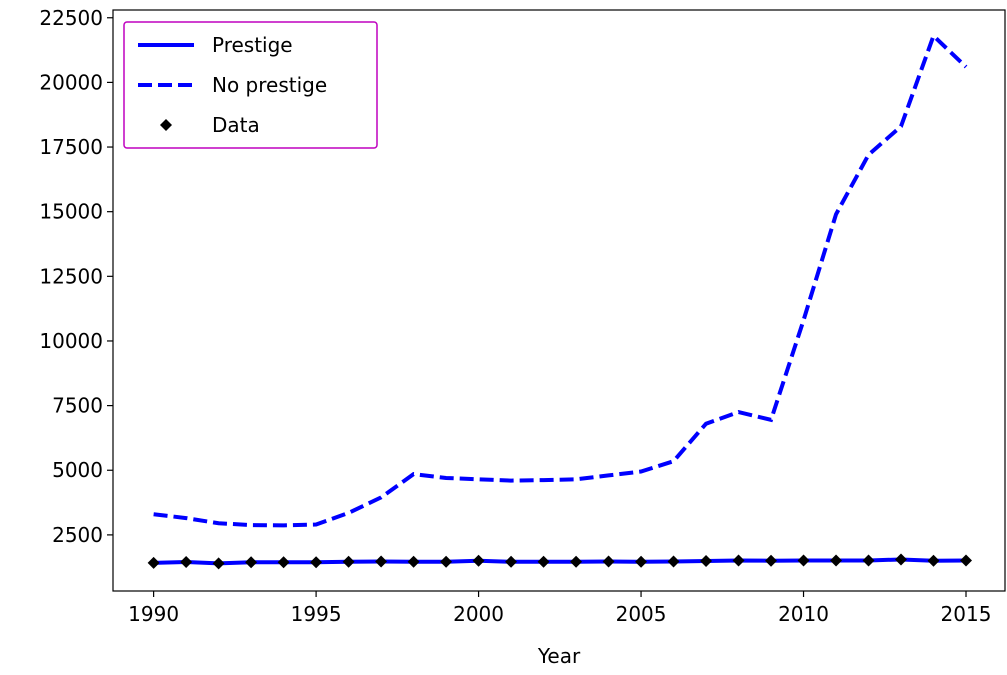 Image resolution: width=1007 pixels, height=675 pixels. Describe the element at coordinates (966, 614) in the screenshot. I see `x-tick-label: 2015` at that location.